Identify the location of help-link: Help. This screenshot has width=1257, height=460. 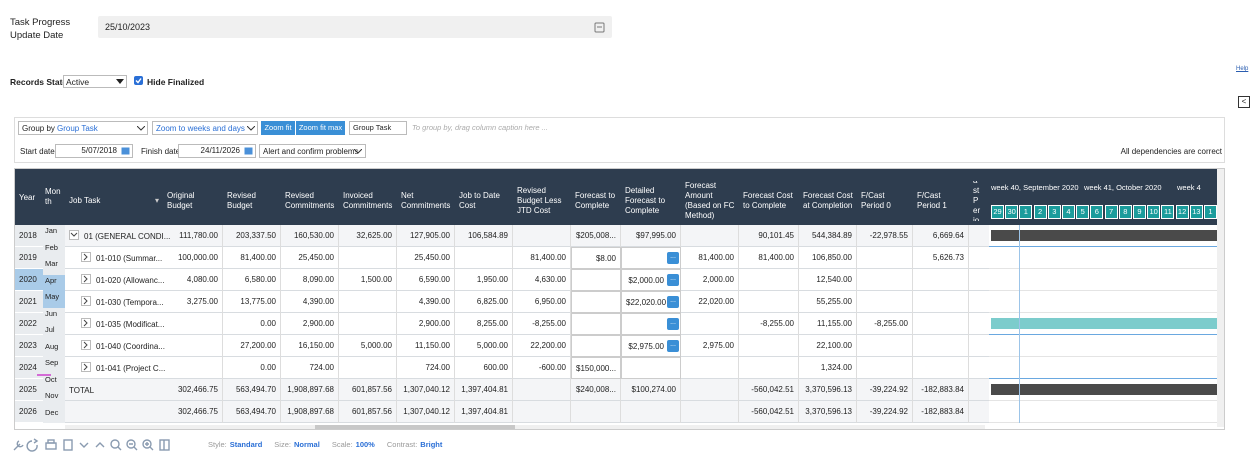
(1242, 69).